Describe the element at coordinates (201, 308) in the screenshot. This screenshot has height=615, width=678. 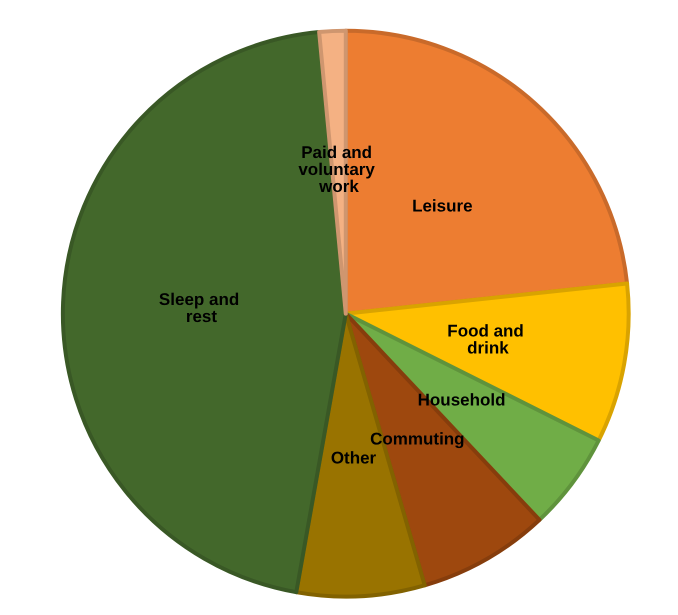
I see `slice-label: Sleep and rest` at that location.